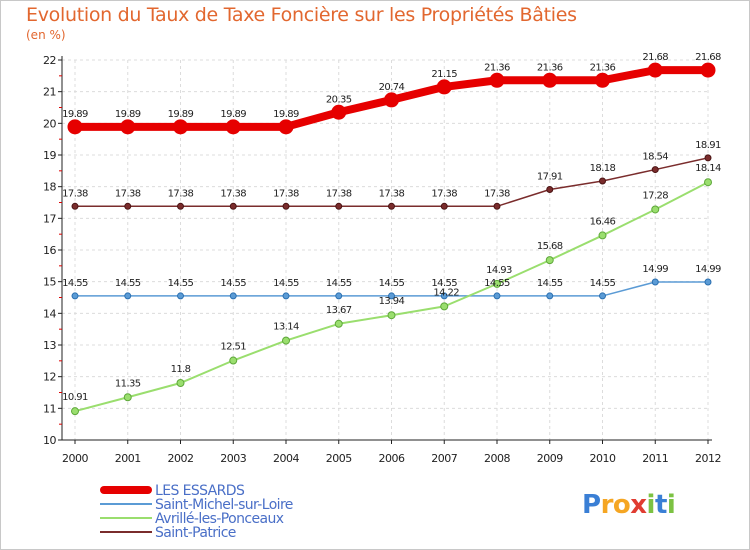  What do you see at coordinates (49, 155) in the screenshot?
I see `y-tick-label: 19` at bounding box center [49, 155].